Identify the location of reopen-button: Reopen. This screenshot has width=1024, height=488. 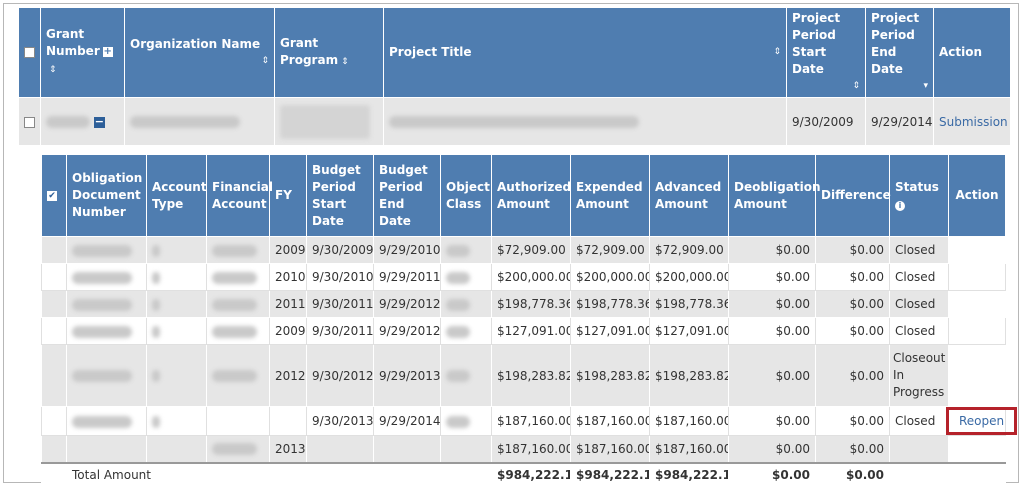
(982, 421).